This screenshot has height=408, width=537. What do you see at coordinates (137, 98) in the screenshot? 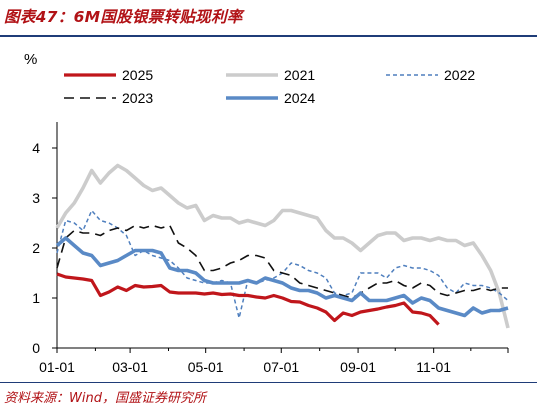
I see `legend-label-2023: 2023` at bounding box center [137, 98].